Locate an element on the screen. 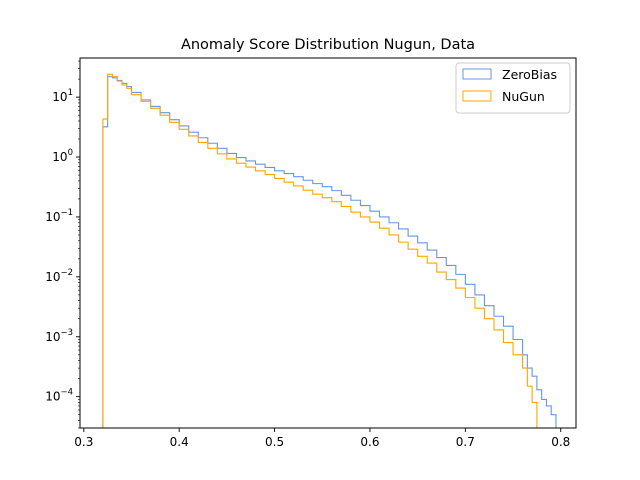 This screenshot has height=480, width=640. x-axis: 0.3 0.4 0.5 0.6 0.7 0.8 is located at coordinates (322, 438).